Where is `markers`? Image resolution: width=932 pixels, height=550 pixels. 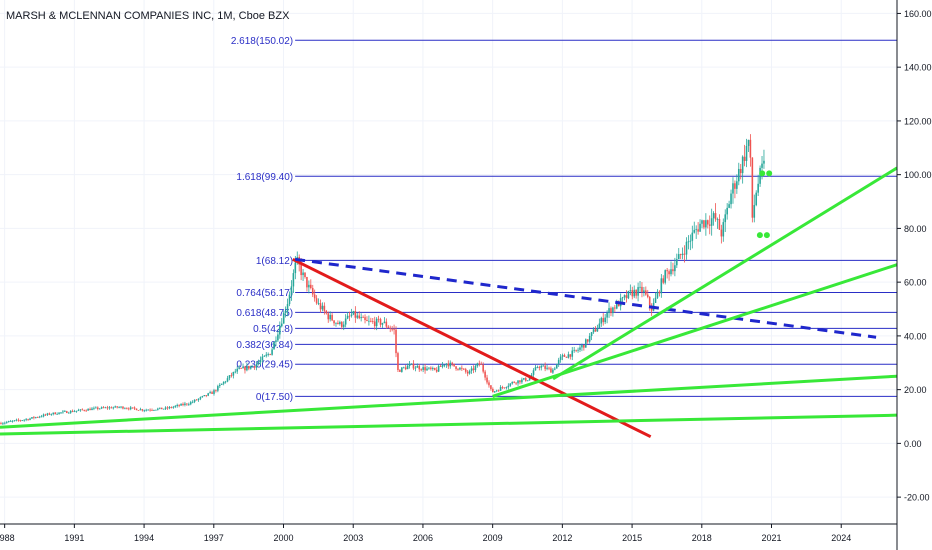
markers is located at coordinates (764, 204).